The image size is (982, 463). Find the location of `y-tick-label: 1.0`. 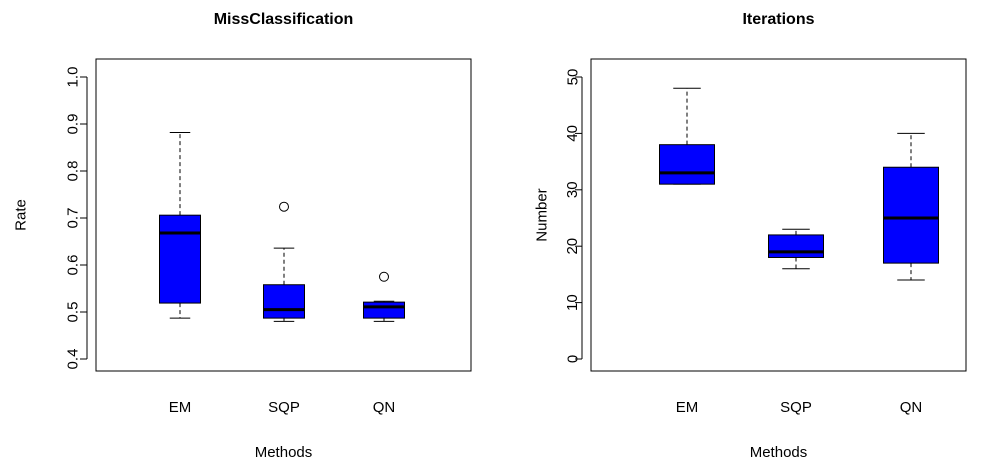

y-tick-label: 1.0 is located at coordinates (72, 77).